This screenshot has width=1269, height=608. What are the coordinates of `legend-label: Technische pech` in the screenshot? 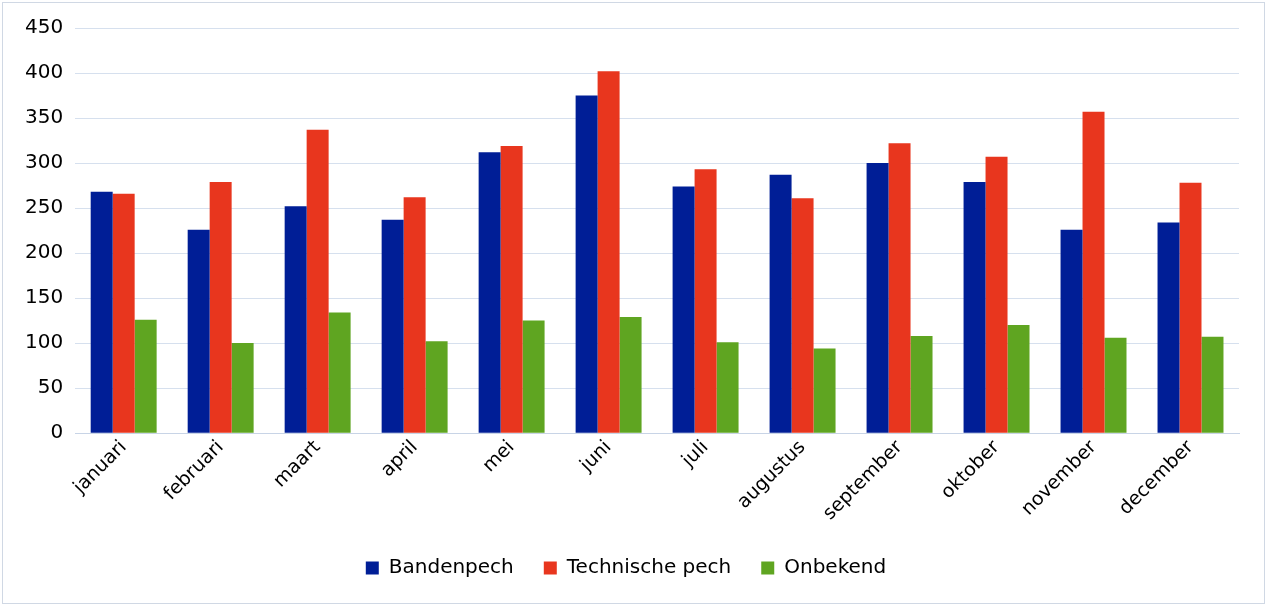 It's located at (648, 566).